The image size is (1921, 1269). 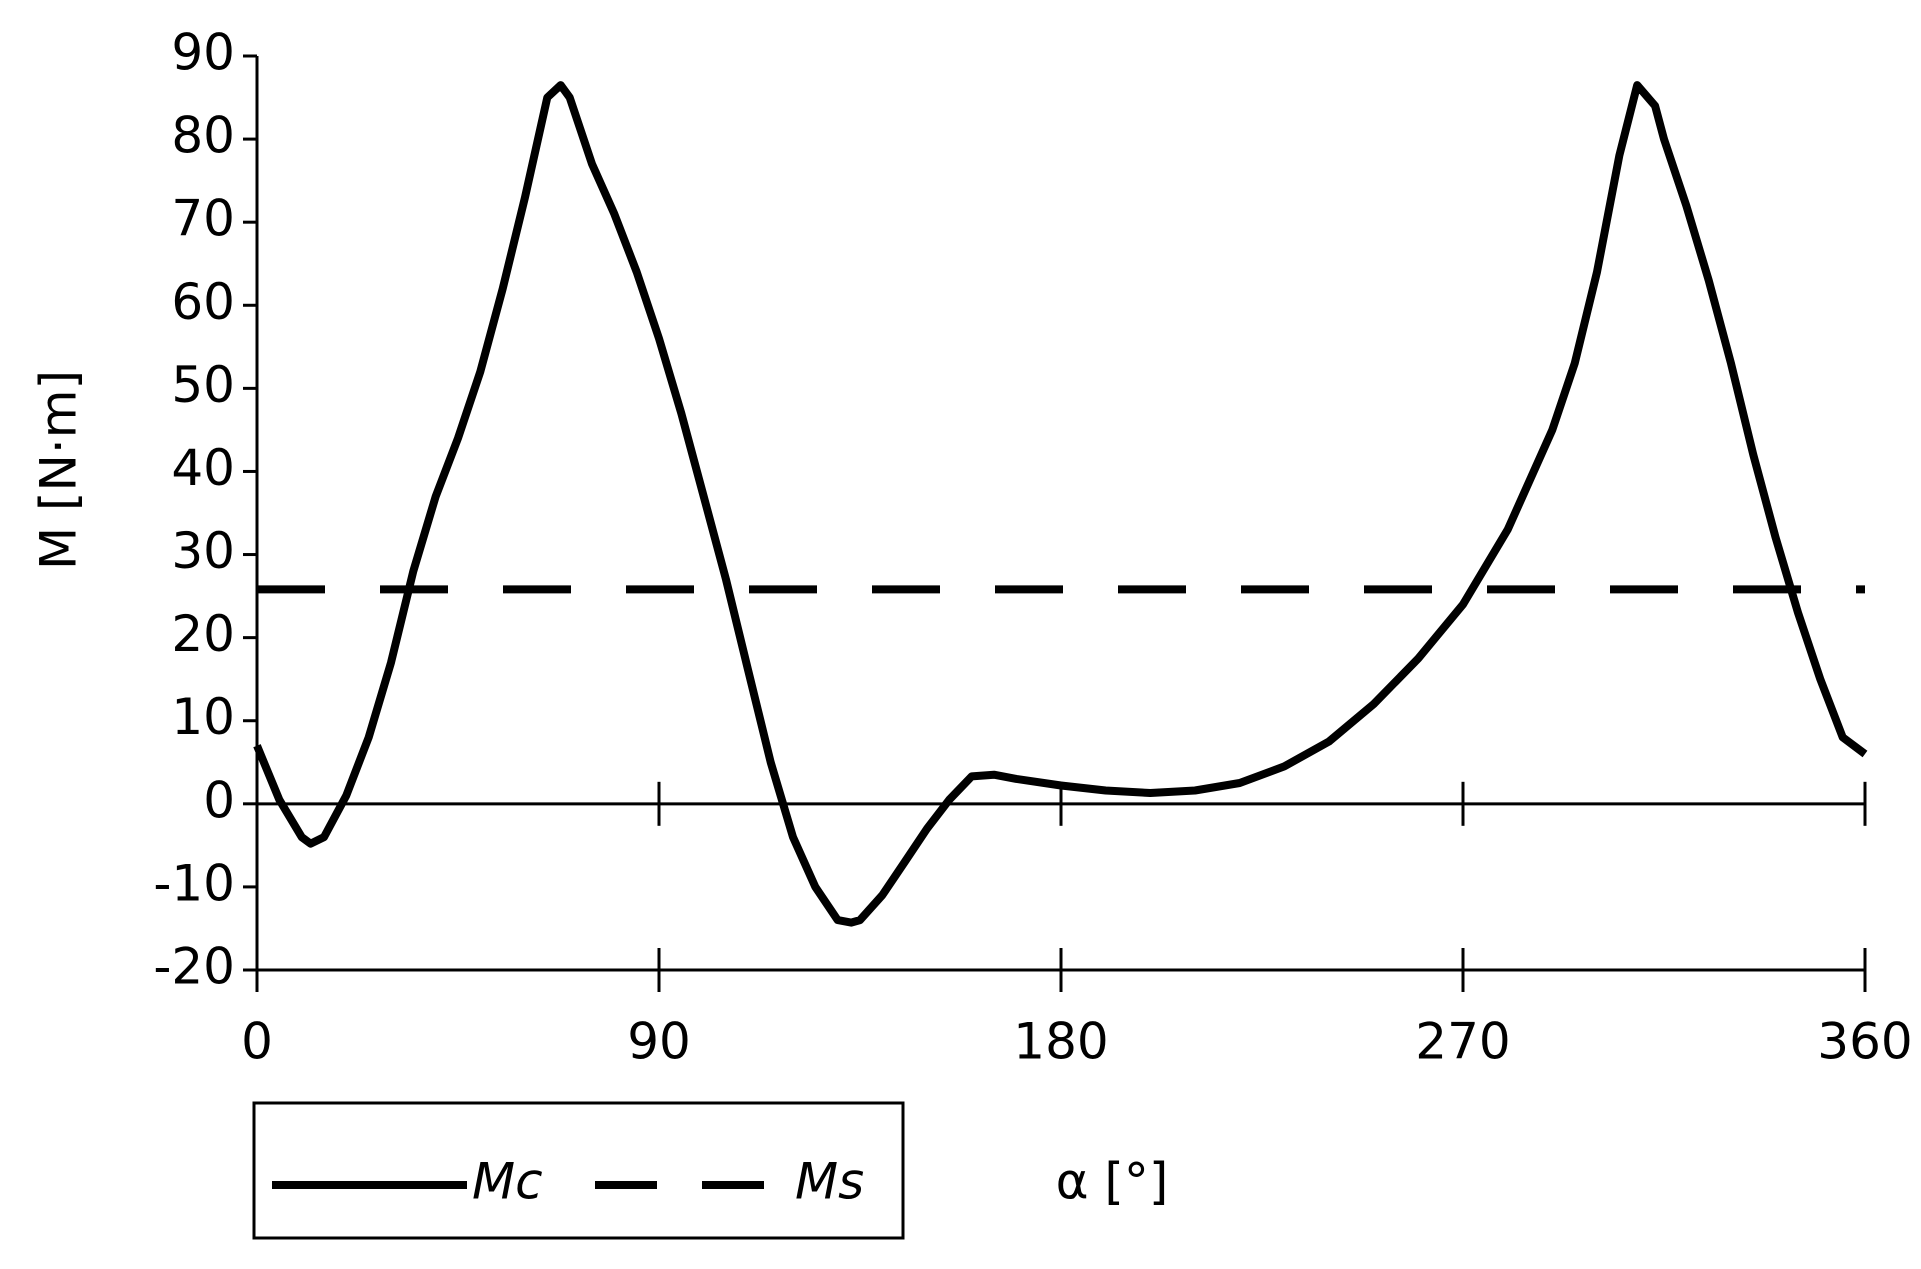 What do you see at coordinates (203, 717) in the screenshot?
I see `y-tick-label: 10` at bounding box center [203, 717].